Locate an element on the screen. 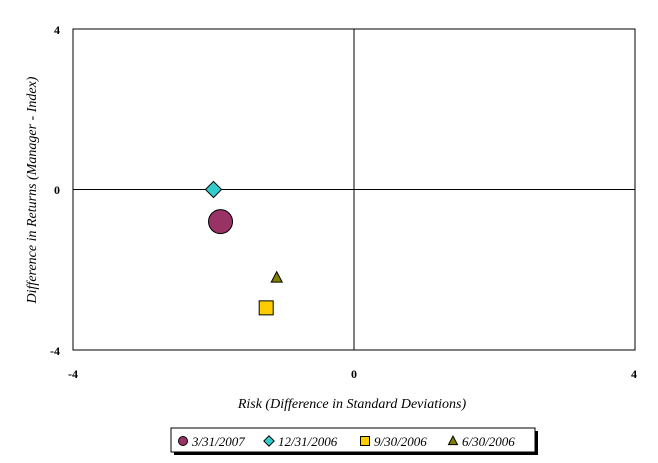 This screenshot has width=658, height=463. y-axis-title: Difference in Returns (Manager - Index) is located at coordinates (32, 190).